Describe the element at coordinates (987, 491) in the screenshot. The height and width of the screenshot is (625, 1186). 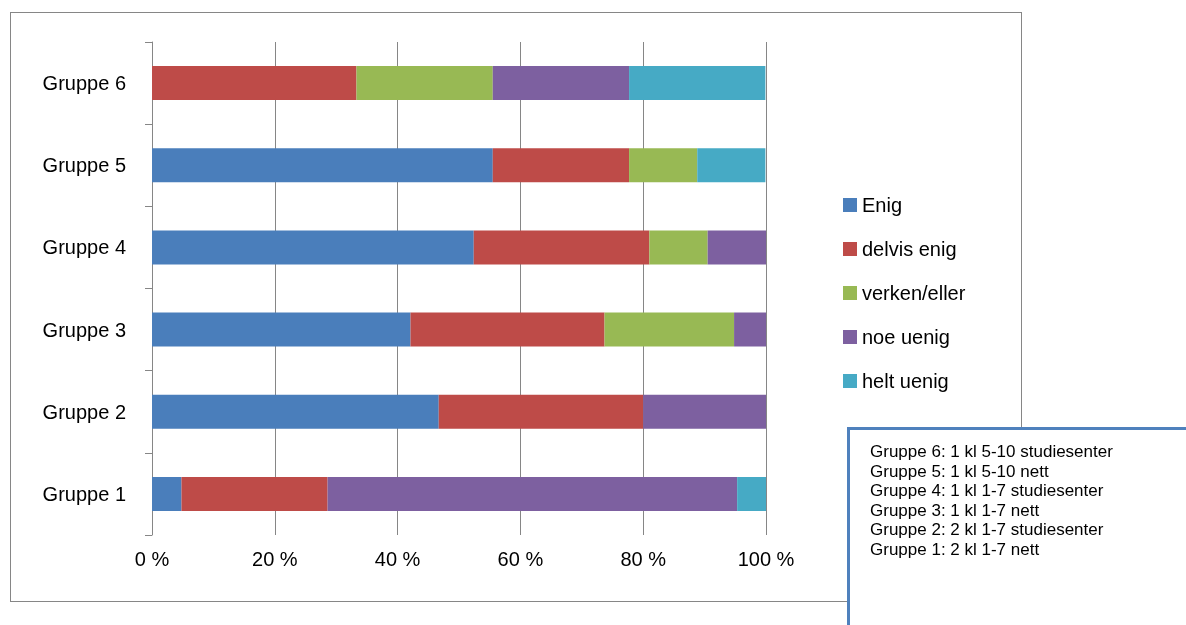
I see `text: Gruppe 4: 1 kl 1-7 studiesenter` at that location.